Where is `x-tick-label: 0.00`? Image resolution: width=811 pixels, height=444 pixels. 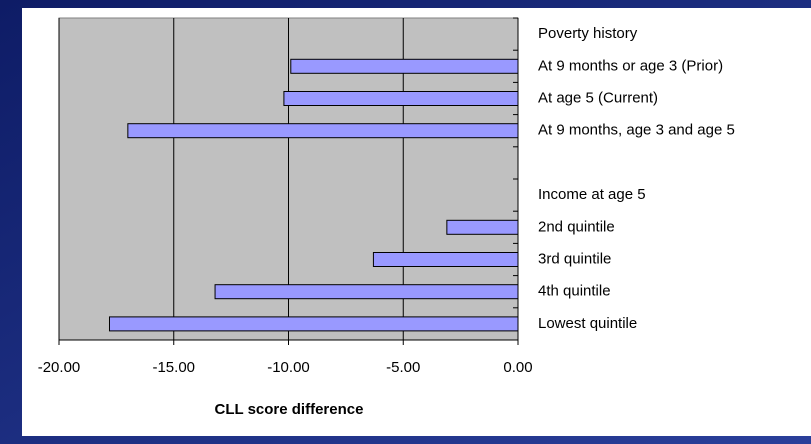
x-tick-label: 0.00 is located at coordinates (517, 367).